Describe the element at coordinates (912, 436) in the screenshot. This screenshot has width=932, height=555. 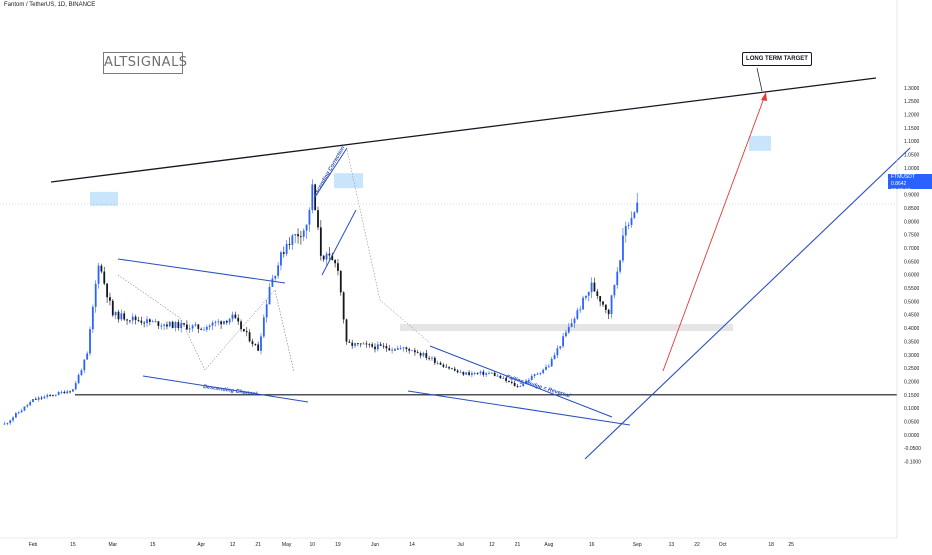
I see `price-tick-label: 0.0000` at that location.